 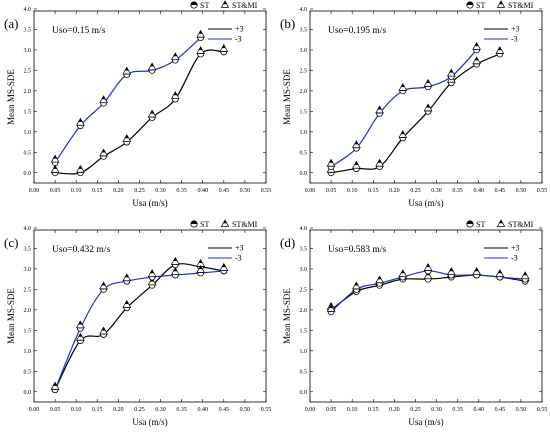 What do you see at coordinates (239, 248) in the screenshot?
I see `legend-line-label-1: +3` at bounding box center [239, 248].